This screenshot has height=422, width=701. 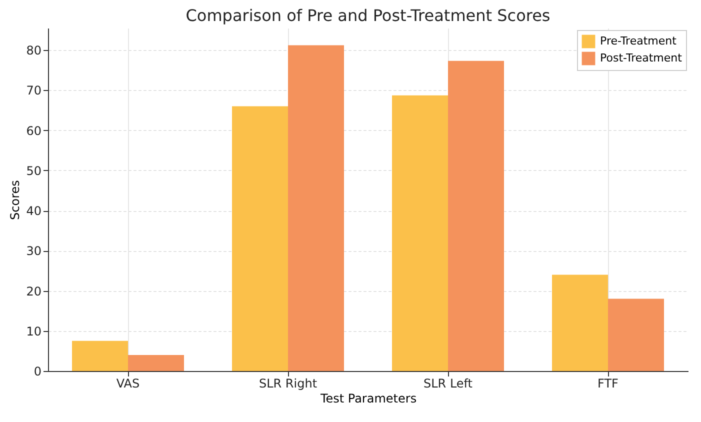 I want to click on x-axis-title: Test Parameters, so click(x=368, y=399).